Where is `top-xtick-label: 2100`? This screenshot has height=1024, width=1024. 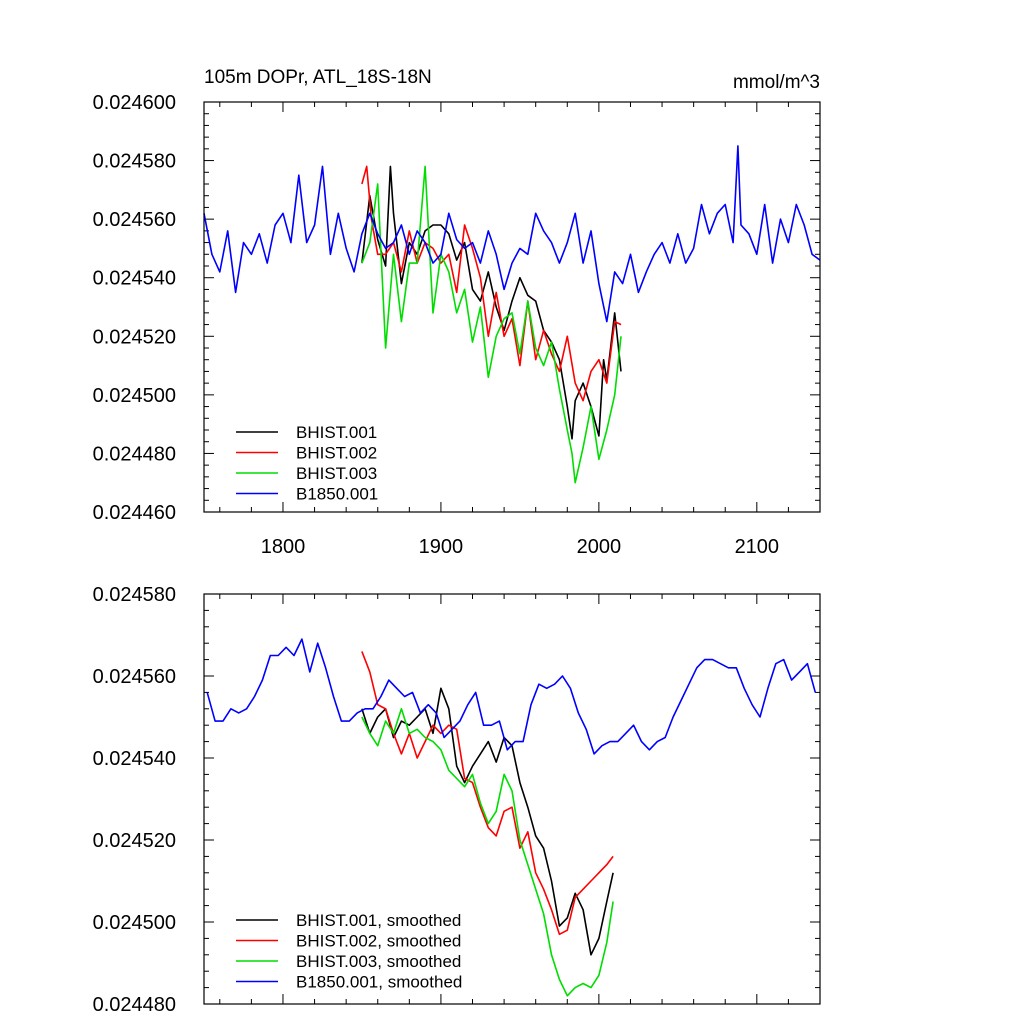
top-xtick-label: 2100 is located at coordinates (757, 547).